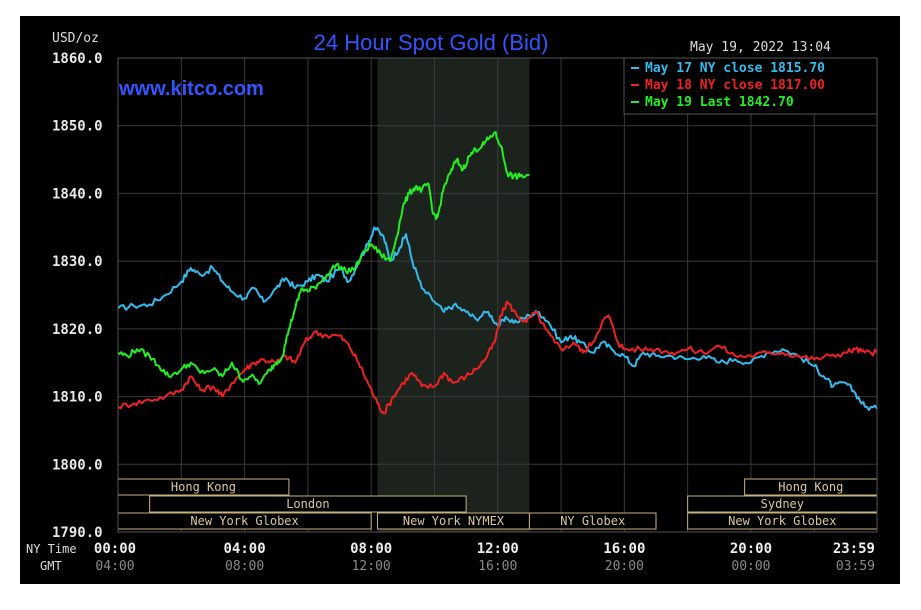 This screenshot has height=610, width=921. What do you see at coordinates (77, 194) in the screenshot?
I see `y-tick-label: 1840.0` at bounding box center [77, 194].